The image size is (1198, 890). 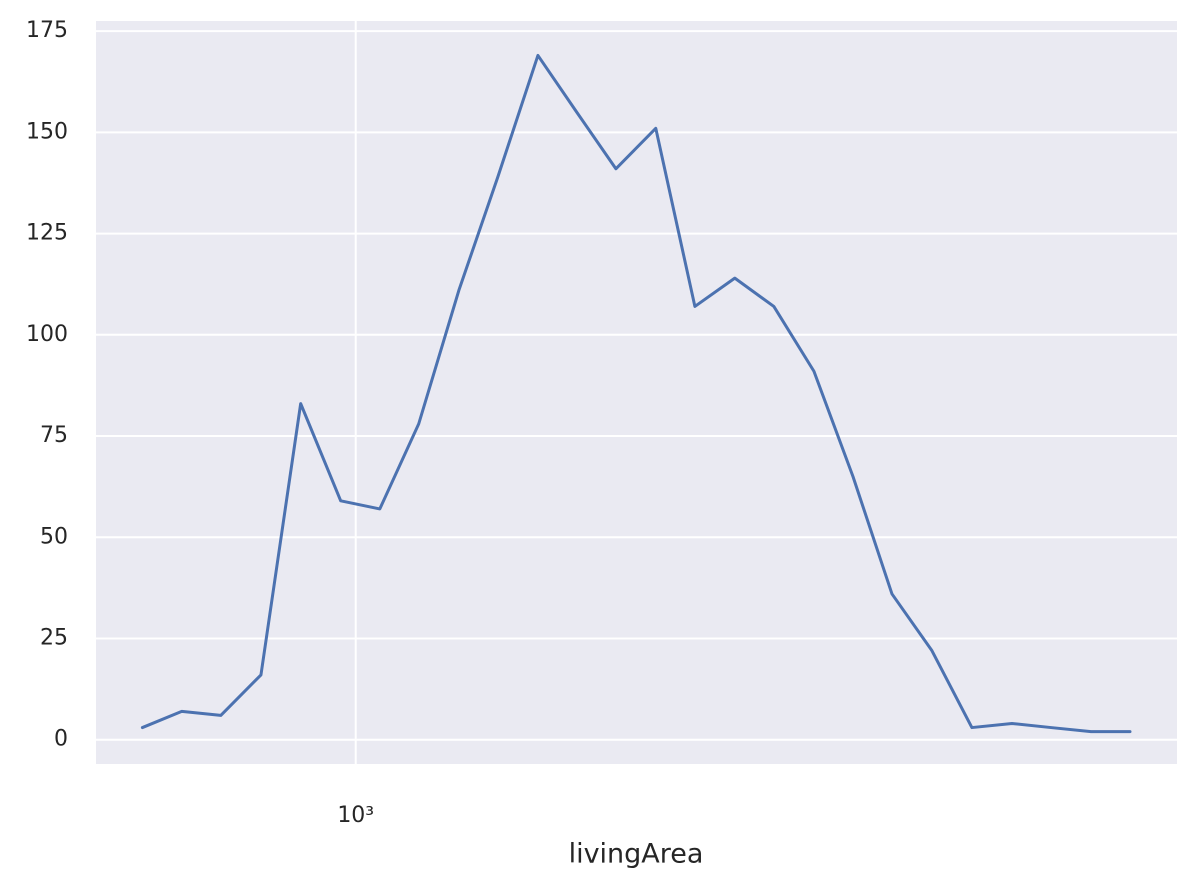 What do you see at coordinates (47, 131) in the screenshot?
I see `y-tick-label: 150` at bounding box center [47, 131].